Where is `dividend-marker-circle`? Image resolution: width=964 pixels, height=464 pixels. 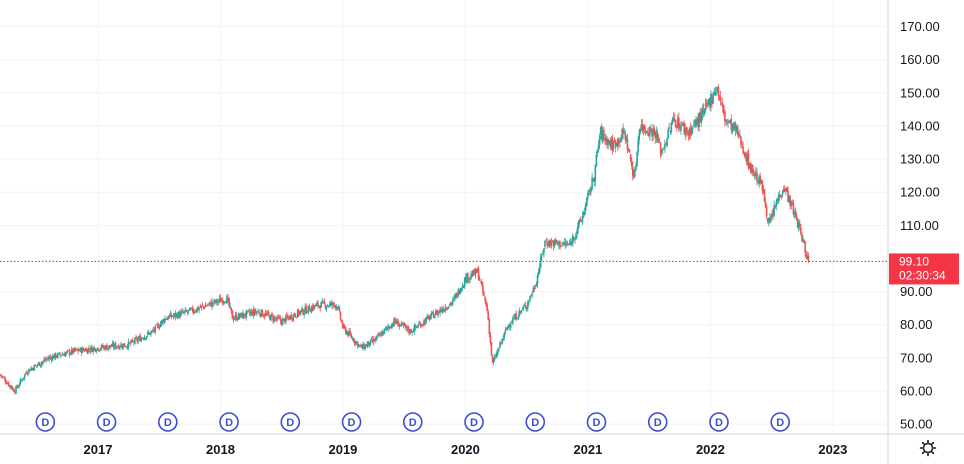 dividend-marker-circle is located at coordinates (290, 422).